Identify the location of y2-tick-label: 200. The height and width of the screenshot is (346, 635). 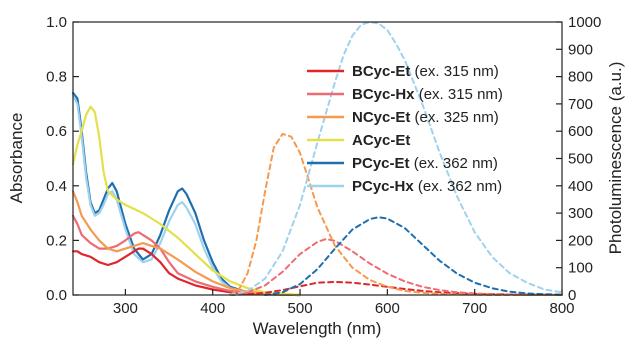
(580, 240).